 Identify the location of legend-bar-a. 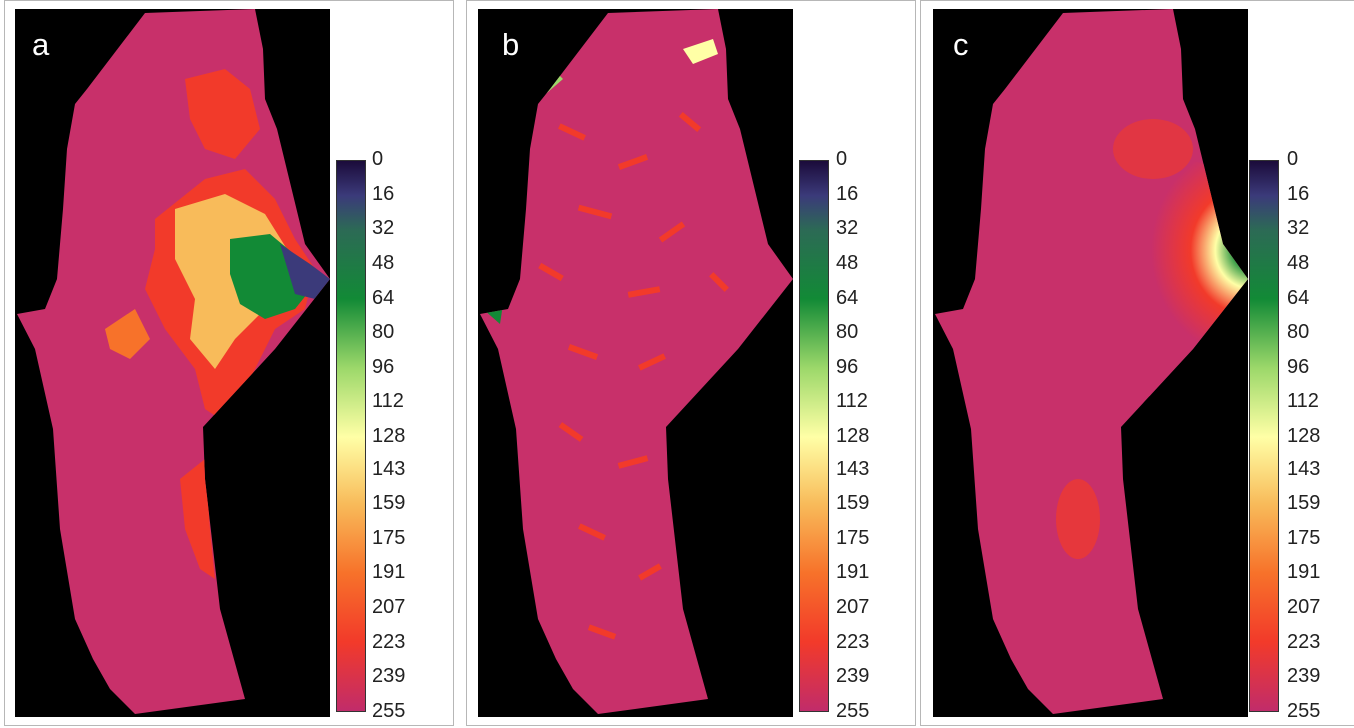
(351, 436).